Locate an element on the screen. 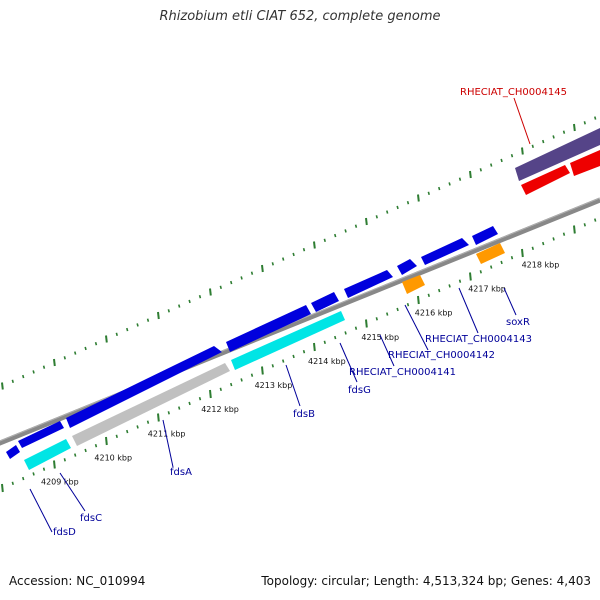 This screenshot has width=600, height=600. gene-RHECIAT_CH0004143-arrow is located at coordinates (445, 251).